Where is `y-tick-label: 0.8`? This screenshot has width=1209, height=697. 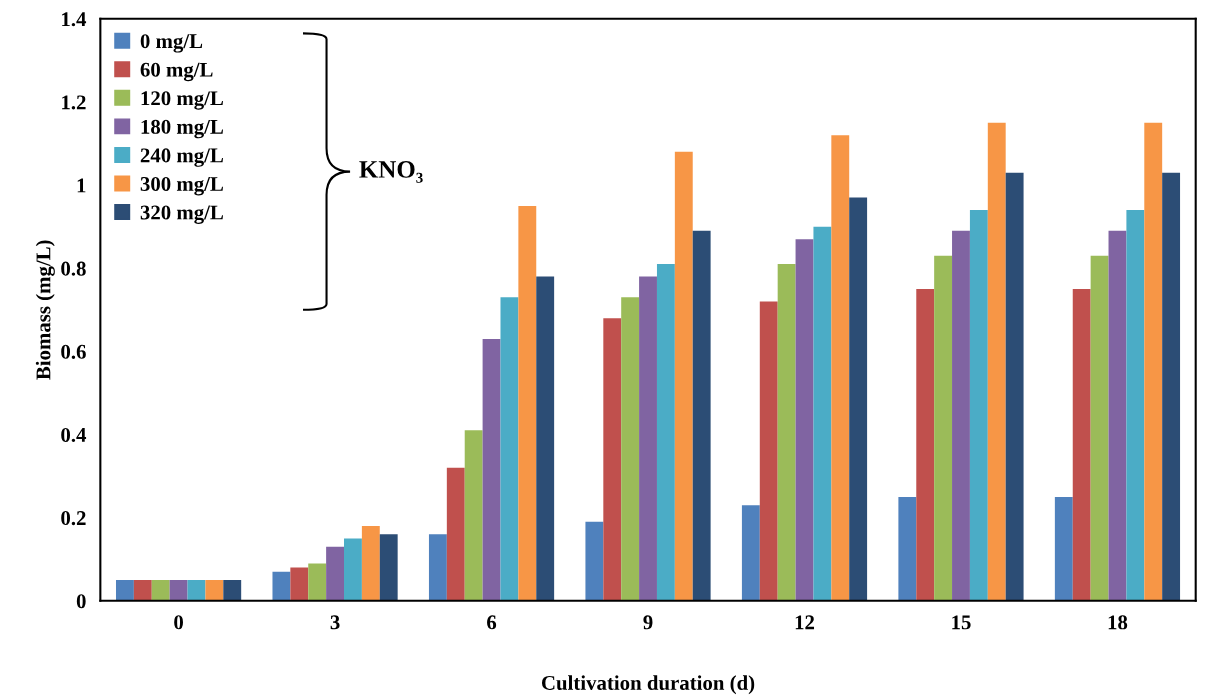 y-tick-label: 0.8 is located at coordinates (73, 268).